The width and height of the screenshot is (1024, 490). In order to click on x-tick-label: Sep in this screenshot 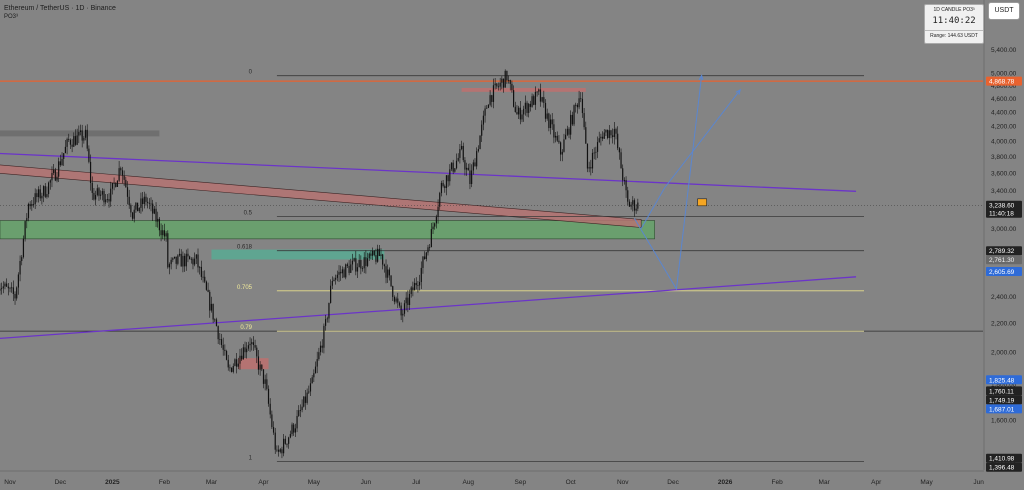, I will do `click(521, 482)`.